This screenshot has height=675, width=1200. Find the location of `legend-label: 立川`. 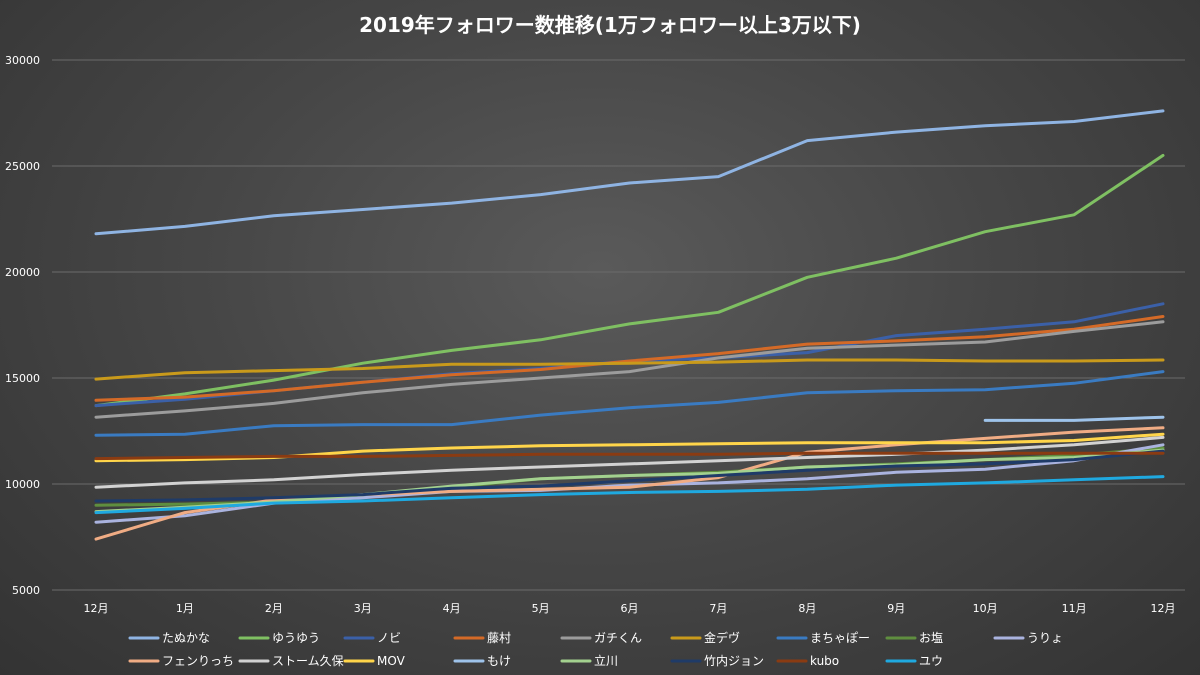

legend-label: 立川 is located at coordinates (606, 660).